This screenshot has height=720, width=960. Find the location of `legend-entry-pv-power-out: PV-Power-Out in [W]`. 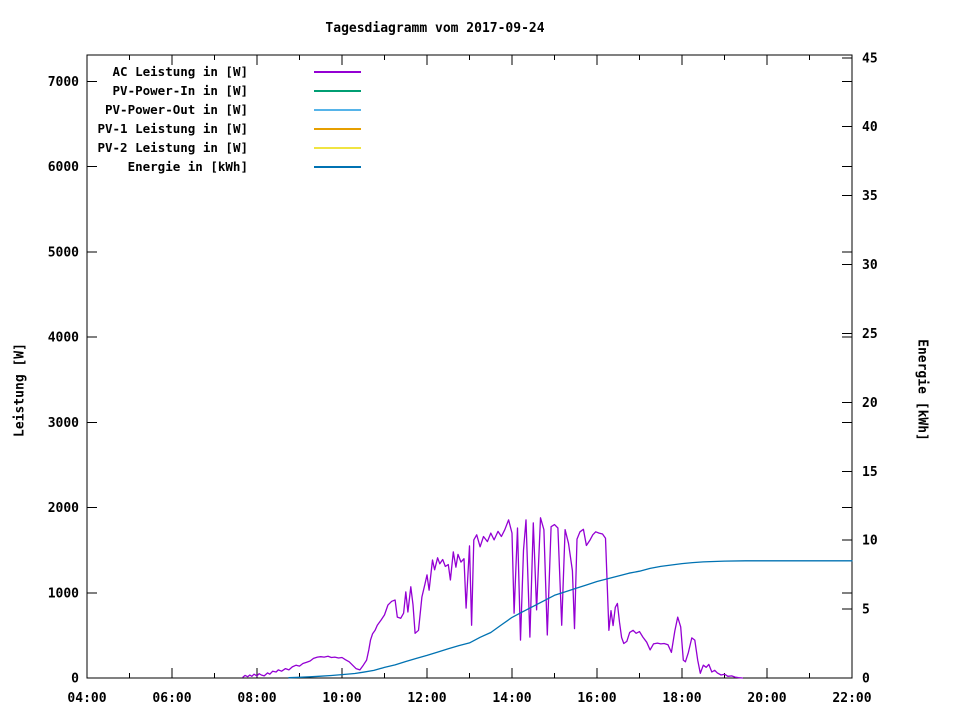

legend-entry-pv-power-out: PV-Power-Out in [W] is located at coordinates (227, 109).